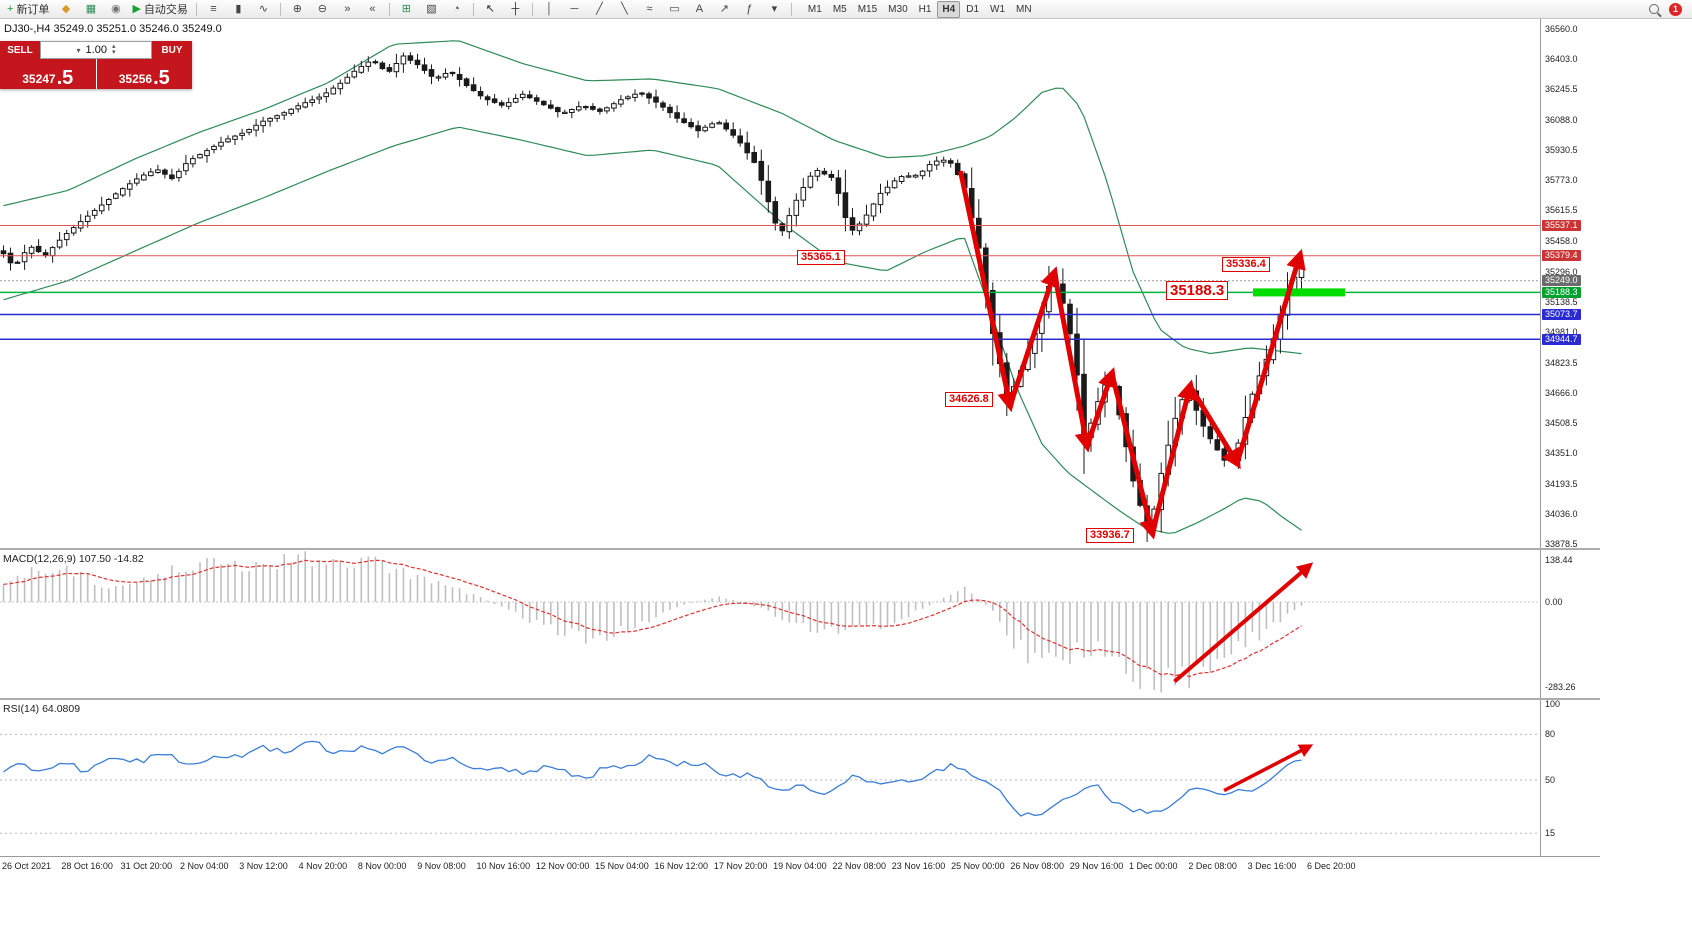  What do you see at coordinates (115, 9) in the screenshot?
I see `terminal-window-icon: ◉` at bounding box center [115, 9].